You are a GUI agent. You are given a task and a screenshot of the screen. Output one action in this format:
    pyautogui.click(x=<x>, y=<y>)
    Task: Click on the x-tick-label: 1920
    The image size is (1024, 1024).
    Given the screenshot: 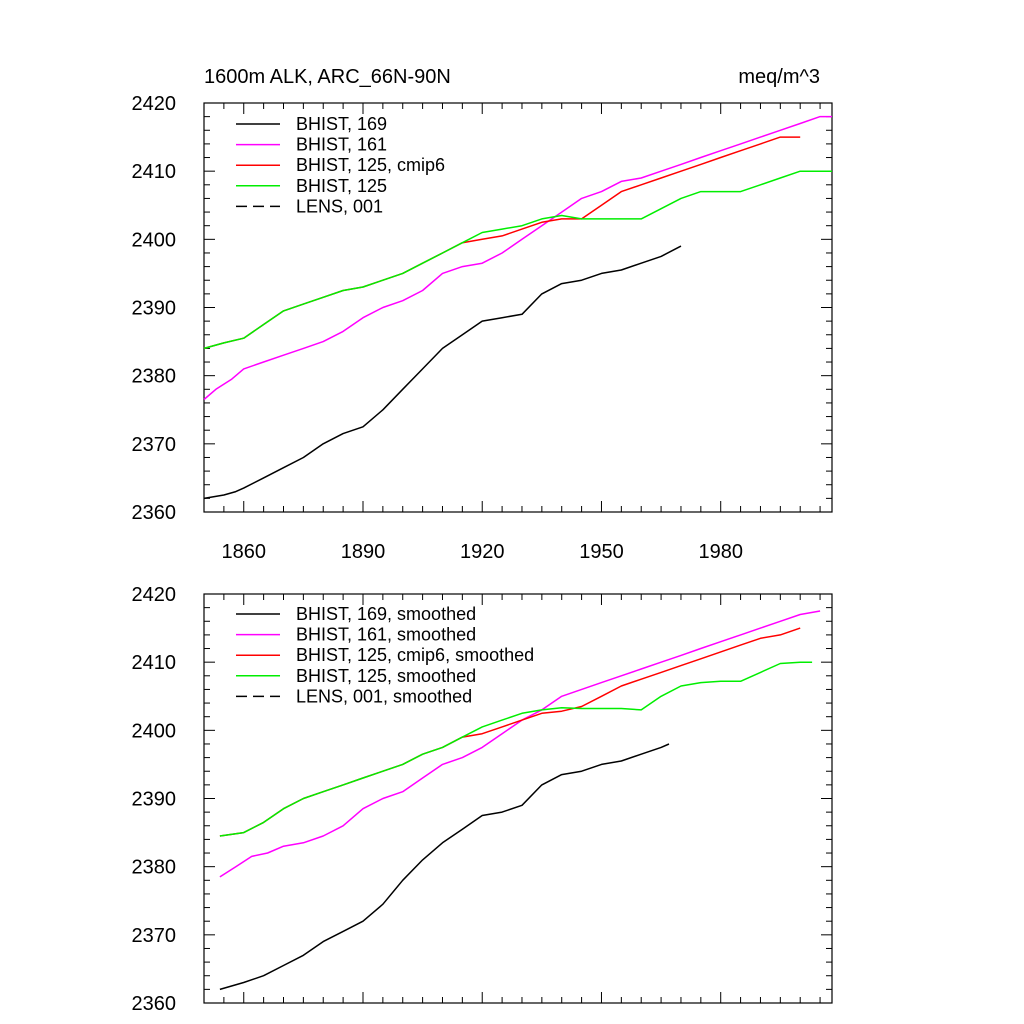 What is the action you would take?
    pyautogui.click(x=482, y=552)
    